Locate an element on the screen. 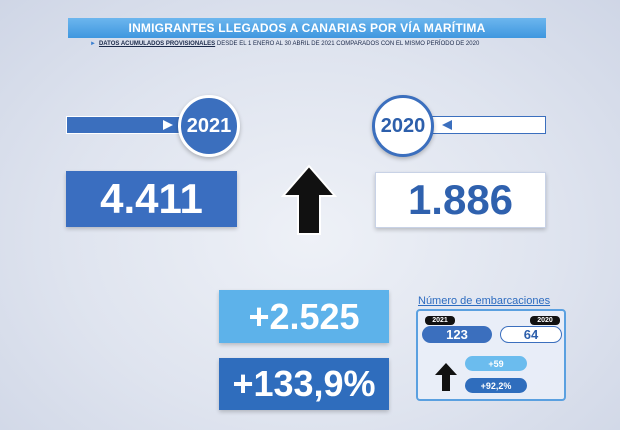  value-box: 1.886 is located at coordinates (460, 200).